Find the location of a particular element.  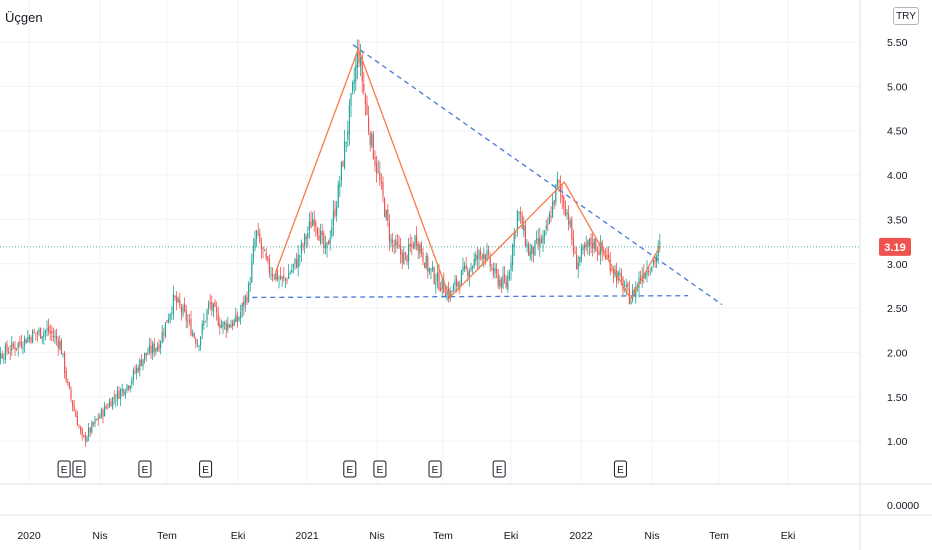

indicator-pane-value: 0.0000 is located at coordinates (903, 506).